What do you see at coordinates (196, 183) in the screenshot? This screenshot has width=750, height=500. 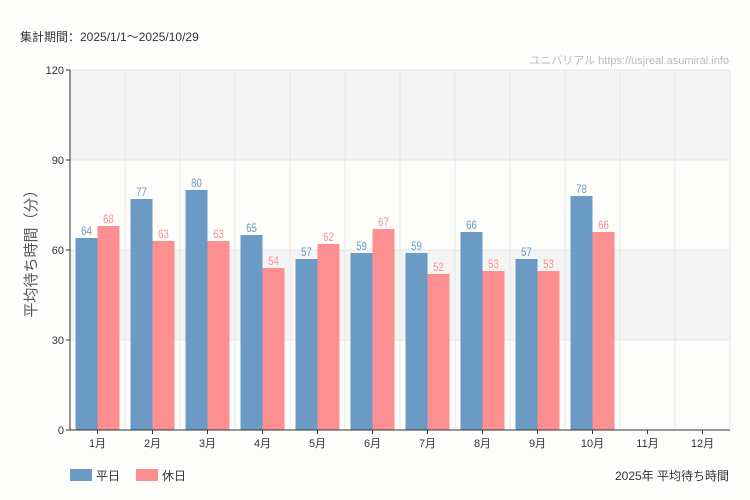 I see `data-label: 80` at bounding box center [196, 183].